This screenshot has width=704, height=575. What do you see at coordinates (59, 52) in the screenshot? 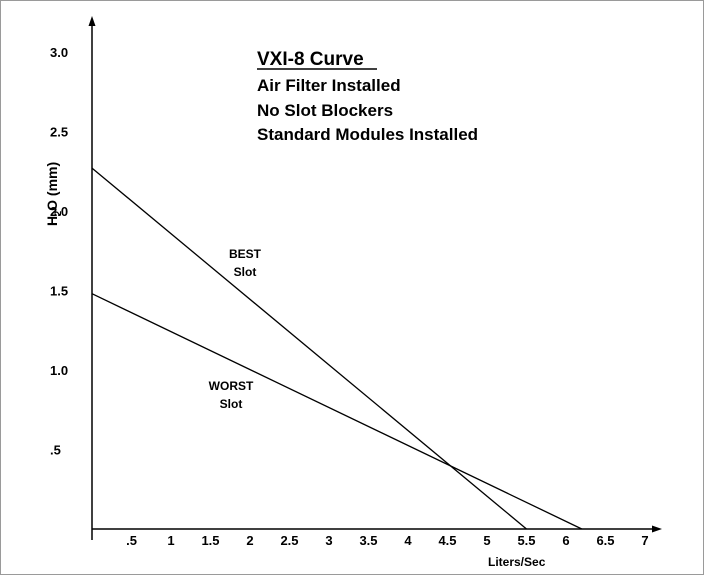
I see `y-tick-label: 3.0` at bounding box center [59, 52].